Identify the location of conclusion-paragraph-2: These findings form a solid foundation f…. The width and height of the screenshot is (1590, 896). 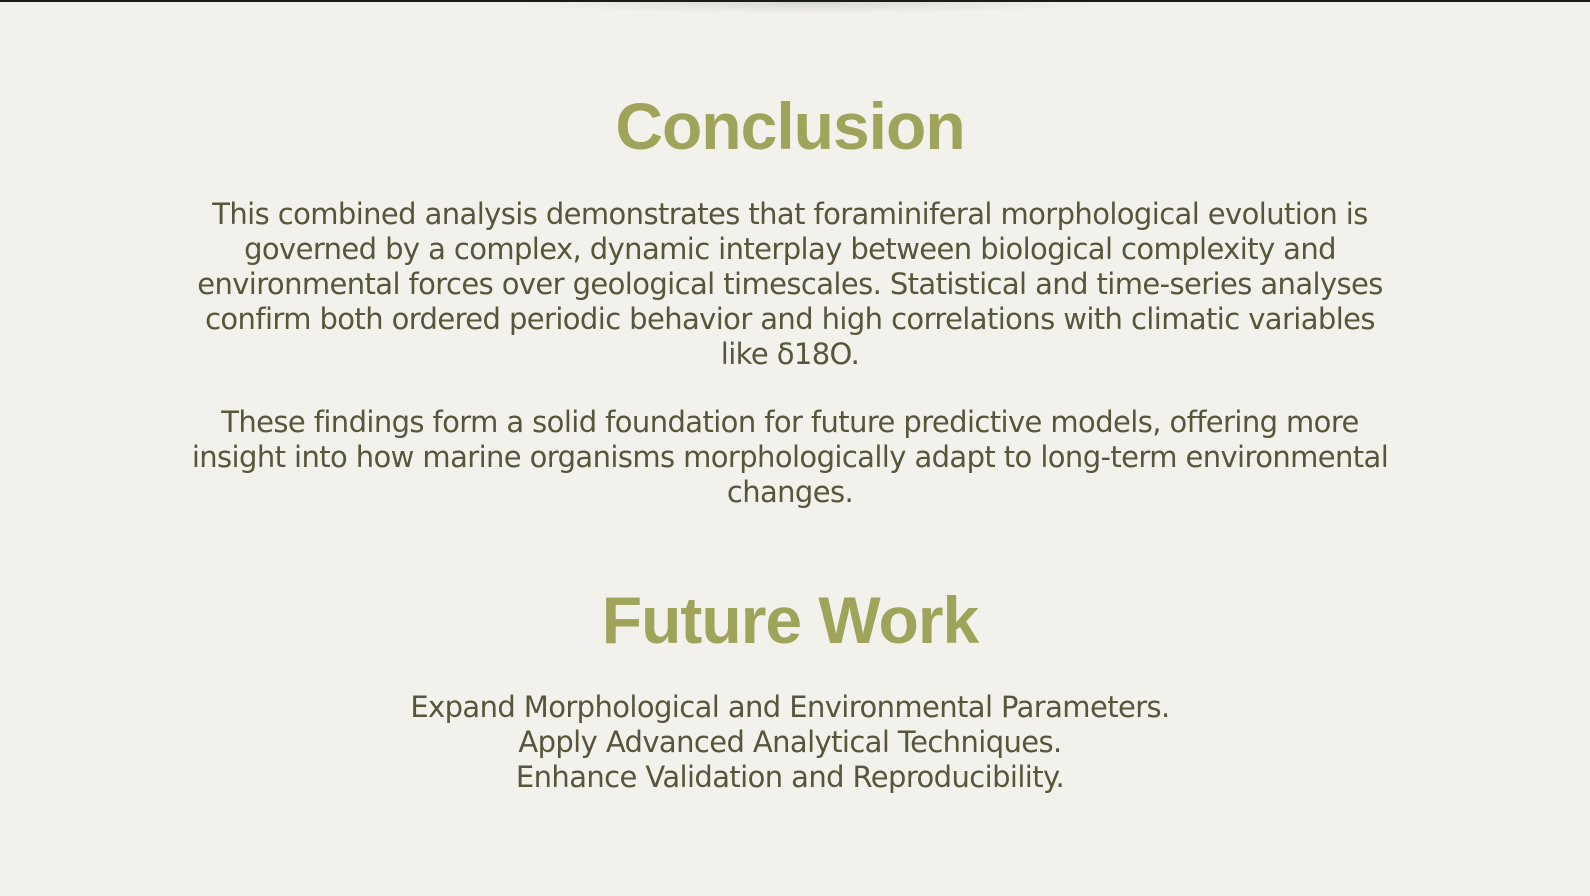
(790, 457).